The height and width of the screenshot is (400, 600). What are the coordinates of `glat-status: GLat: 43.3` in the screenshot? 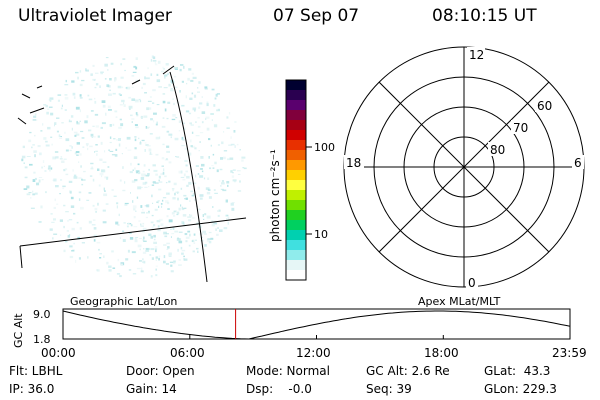 It's located at (517, 371).